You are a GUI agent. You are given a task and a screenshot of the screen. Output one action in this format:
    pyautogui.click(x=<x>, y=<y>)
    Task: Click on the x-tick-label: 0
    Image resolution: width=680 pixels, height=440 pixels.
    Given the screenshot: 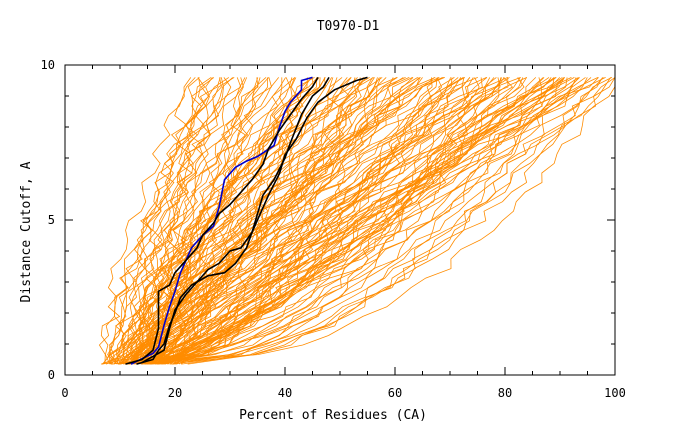 What is the action you would take?
    pyautogui.click(x=64, y=393)
    